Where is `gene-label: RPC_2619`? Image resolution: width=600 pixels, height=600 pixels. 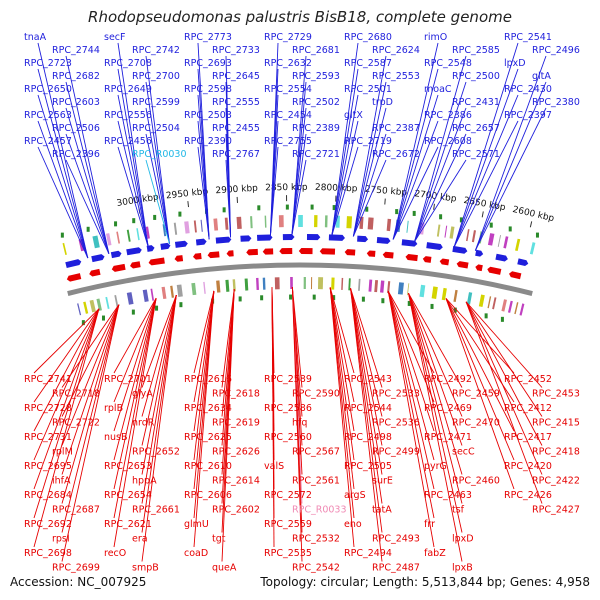 gene-label: RPC_2619 is located at coordinates (236, 423).